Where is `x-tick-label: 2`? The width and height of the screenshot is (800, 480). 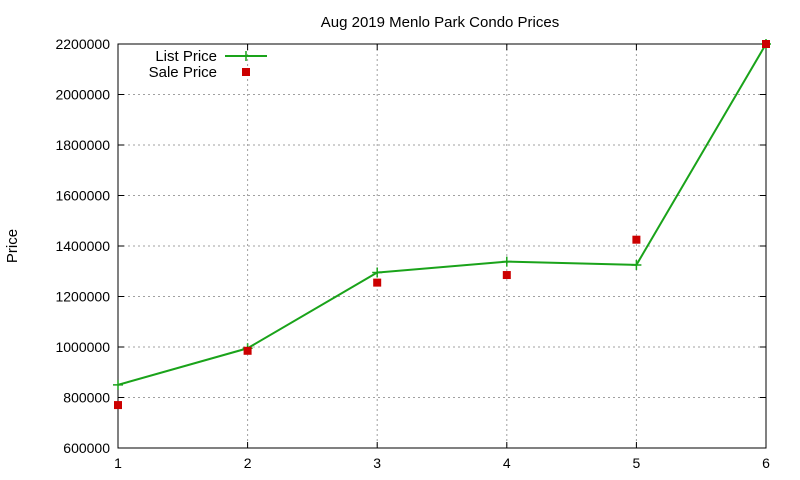 x-tick-label: 2 is located at coordinates (248, 463).